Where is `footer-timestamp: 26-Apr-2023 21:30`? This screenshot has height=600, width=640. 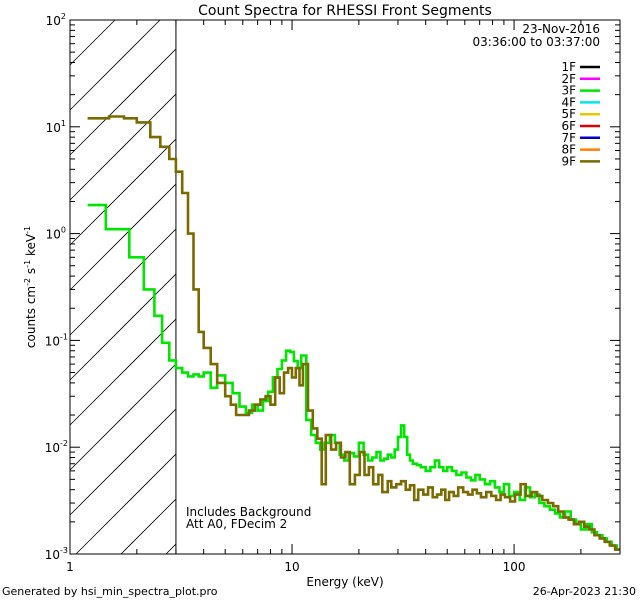
footer-timestamp: 26-Apr-2023 21:30 is located at coordinates (584, 591).